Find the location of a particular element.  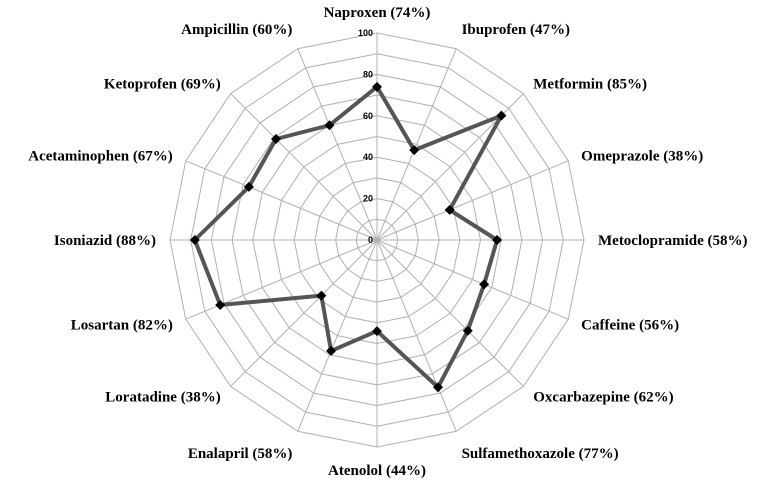

category-label: Omeprazole (38%) is located at coordinates (642, 156).